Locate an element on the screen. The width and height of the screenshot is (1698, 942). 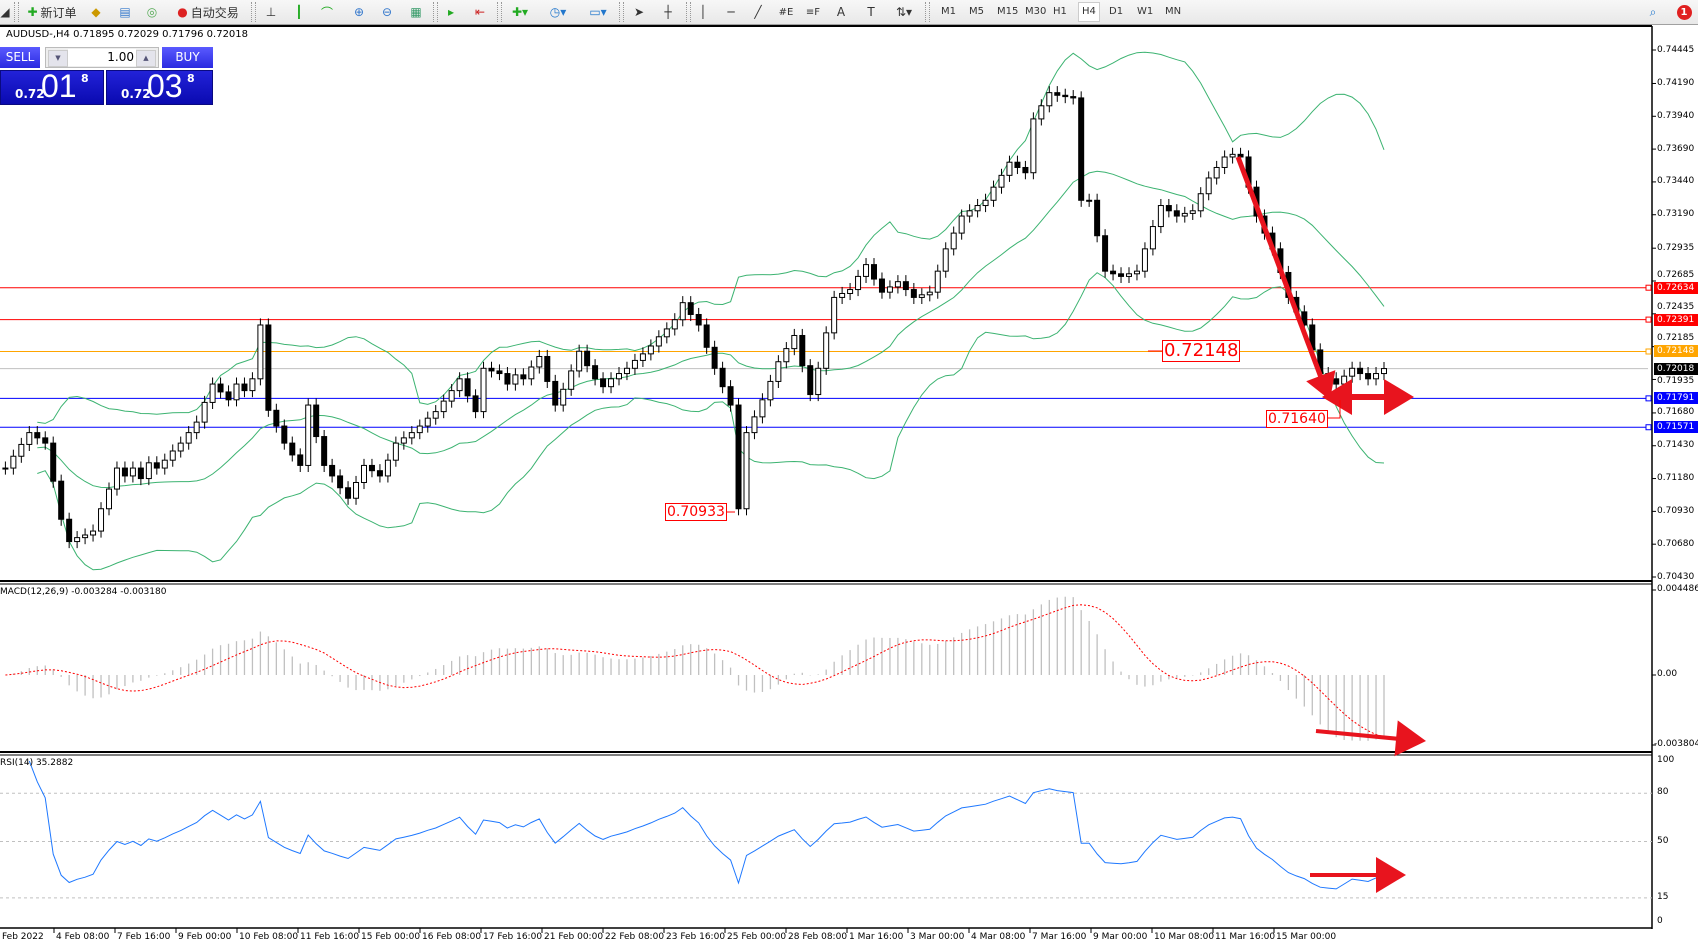
arrows-dropdown-icon: ⇅▾ is located at coordinates (904, 12).